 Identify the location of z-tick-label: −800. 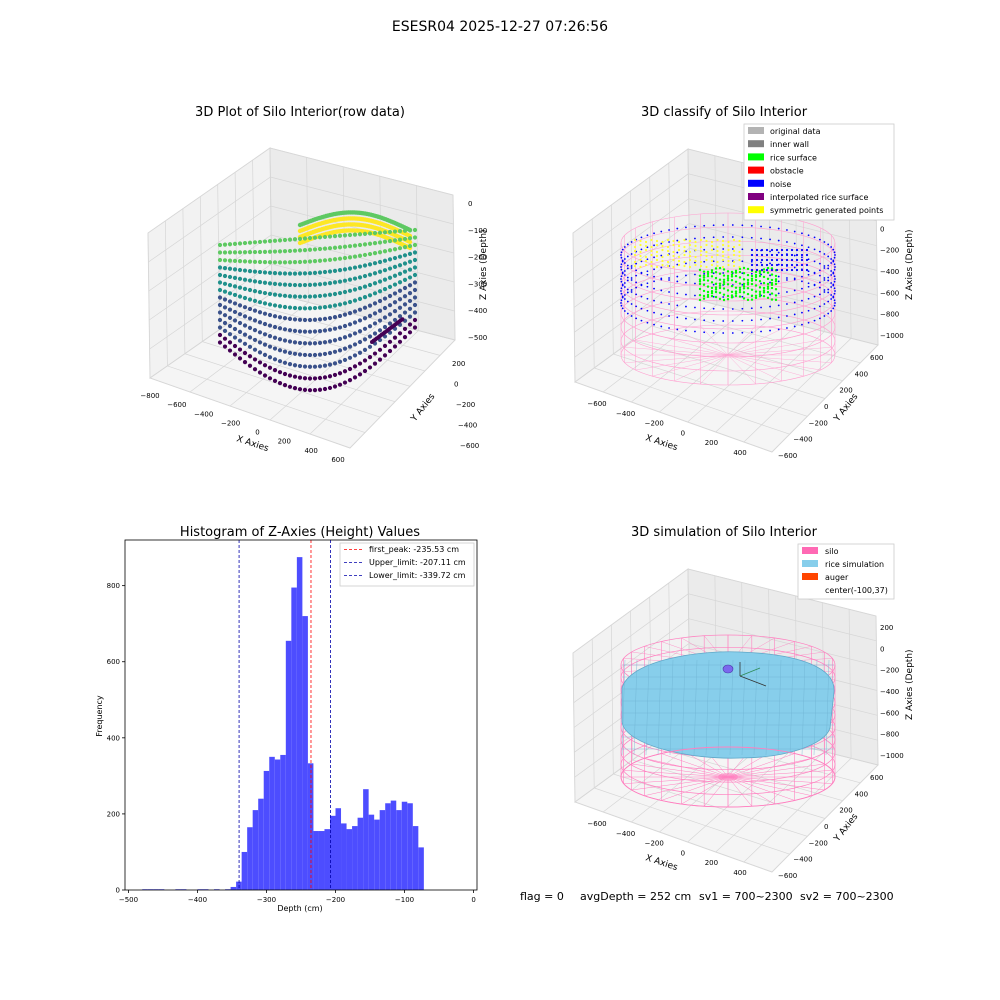
(889, 315).